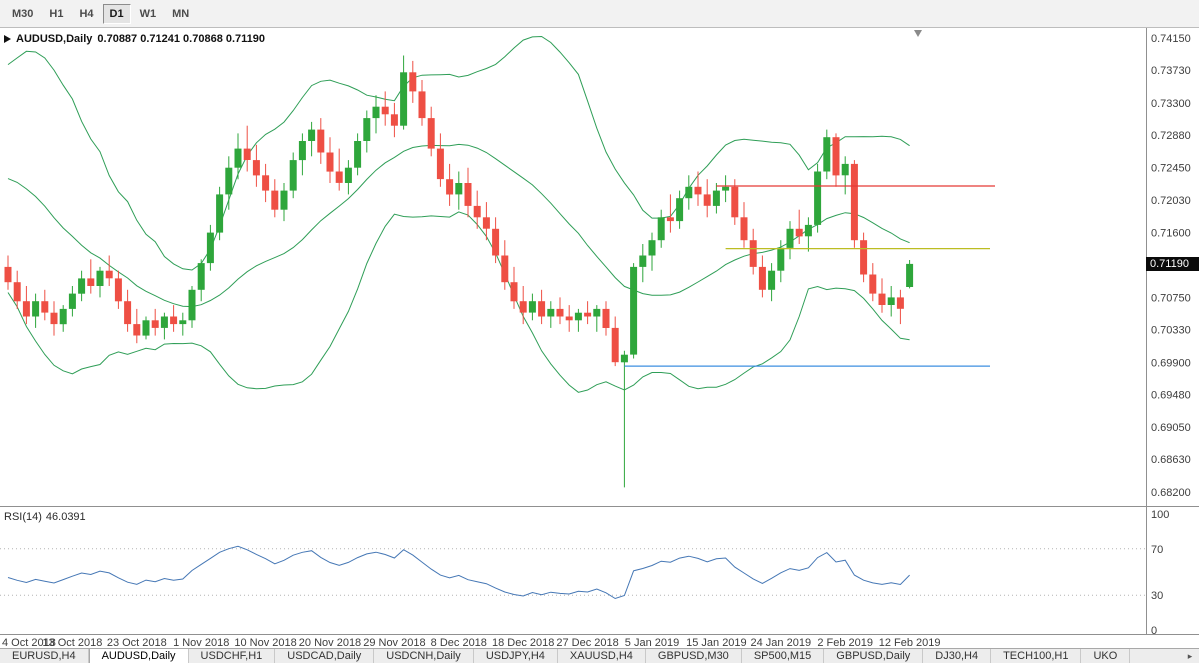 The height and width of the screenshot is (663, 1199). I want to click on price-axis-label: 0.69480, so click(1171, 395).